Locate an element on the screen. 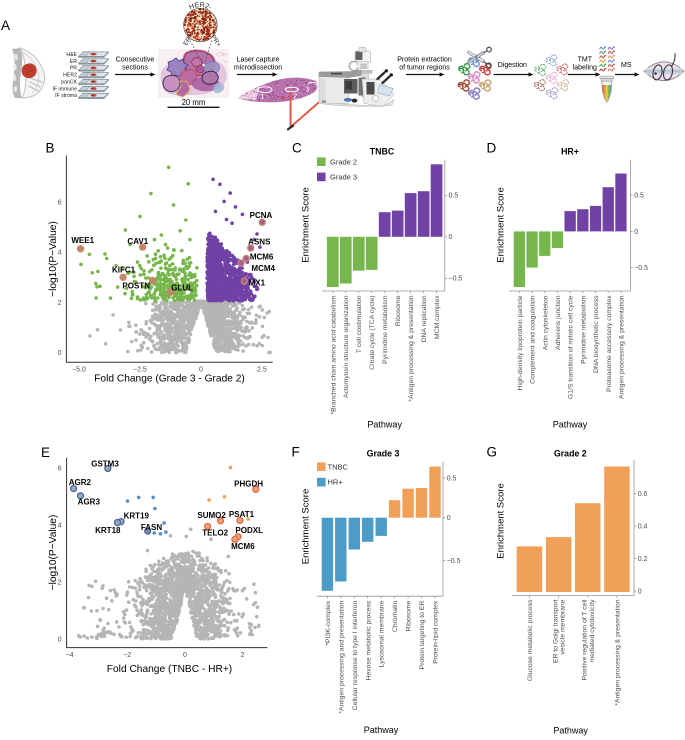 This screenshot has height=740, width=685. svg-text: ASNS is located at coordinates (259, 242).